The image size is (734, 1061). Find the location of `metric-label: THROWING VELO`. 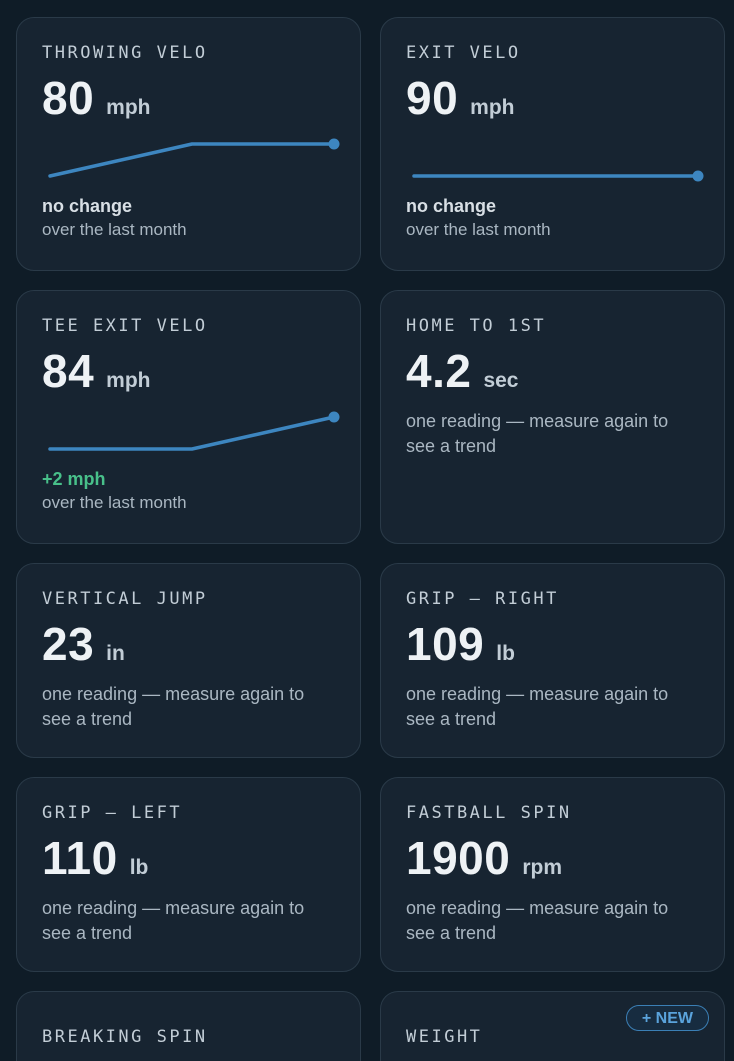

metric-label: THROWING VELO is located at coordinates (125, 53).